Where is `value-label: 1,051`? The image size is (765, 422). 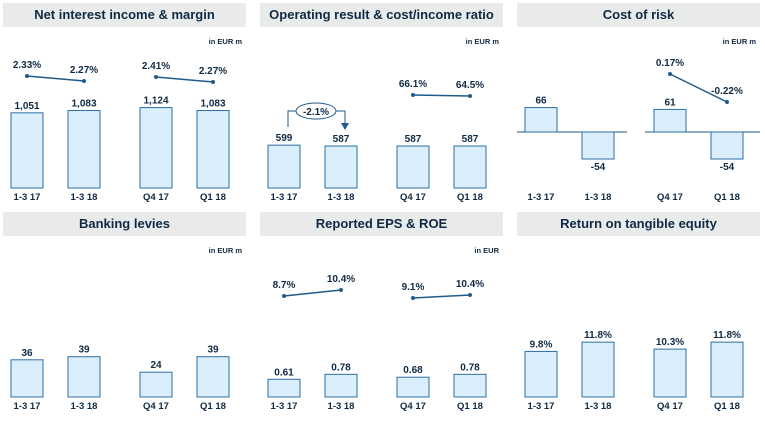
value-label: 1,051 is located at coordinates (26, 106).